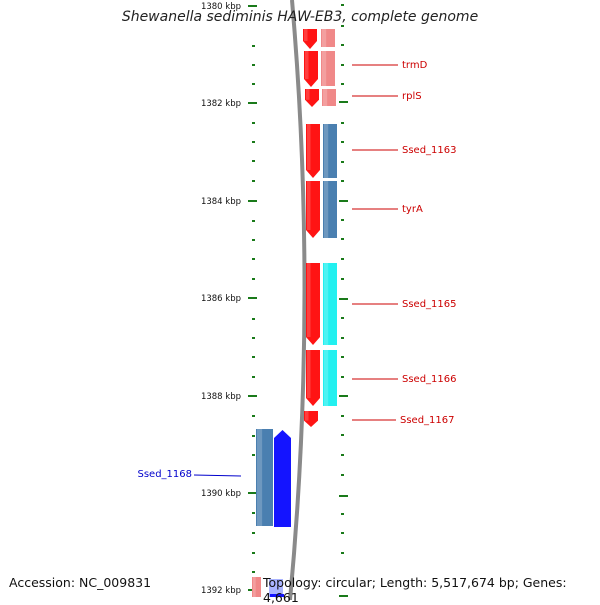 The height and width of the screenshot is (605, 600). I want to click on scale-label: 1388 kbp, so click(221, 397).